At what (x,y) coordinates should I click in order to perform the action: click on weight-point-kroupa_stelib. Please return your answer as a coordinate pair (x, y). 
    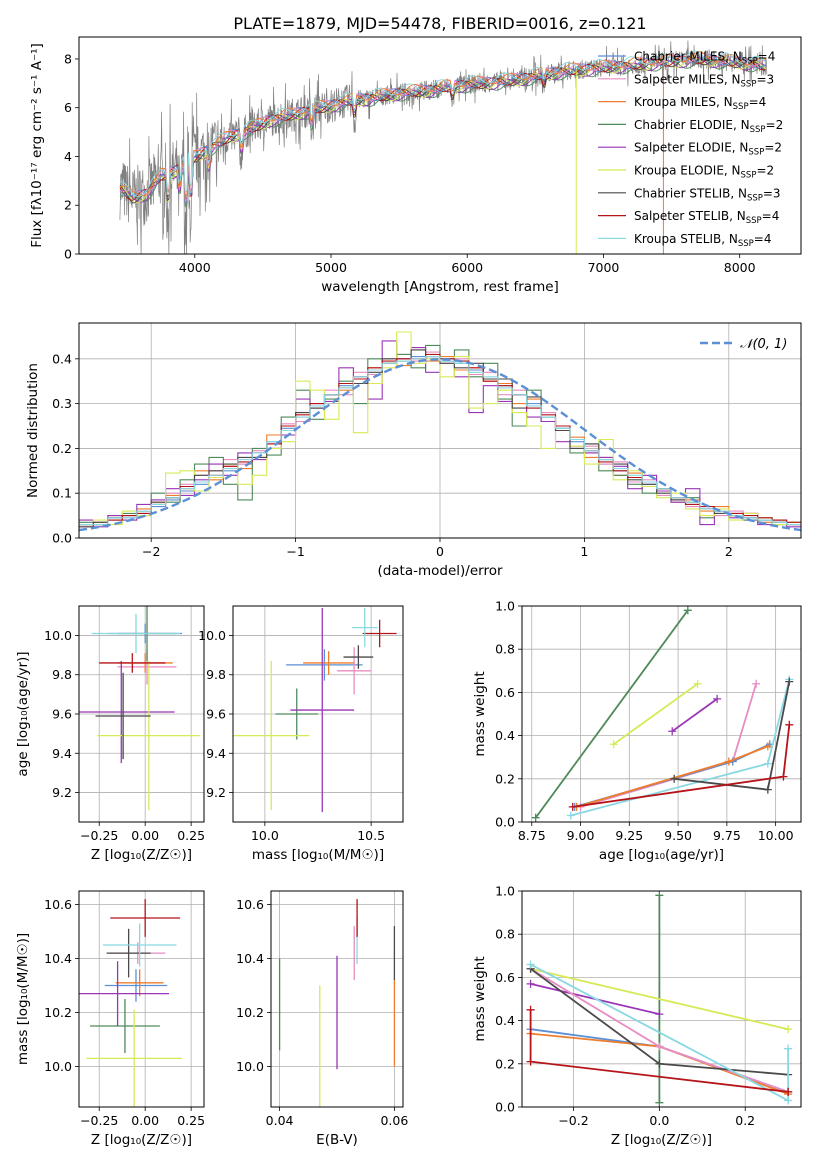
    Looking at the image, I should click on (570, 815).